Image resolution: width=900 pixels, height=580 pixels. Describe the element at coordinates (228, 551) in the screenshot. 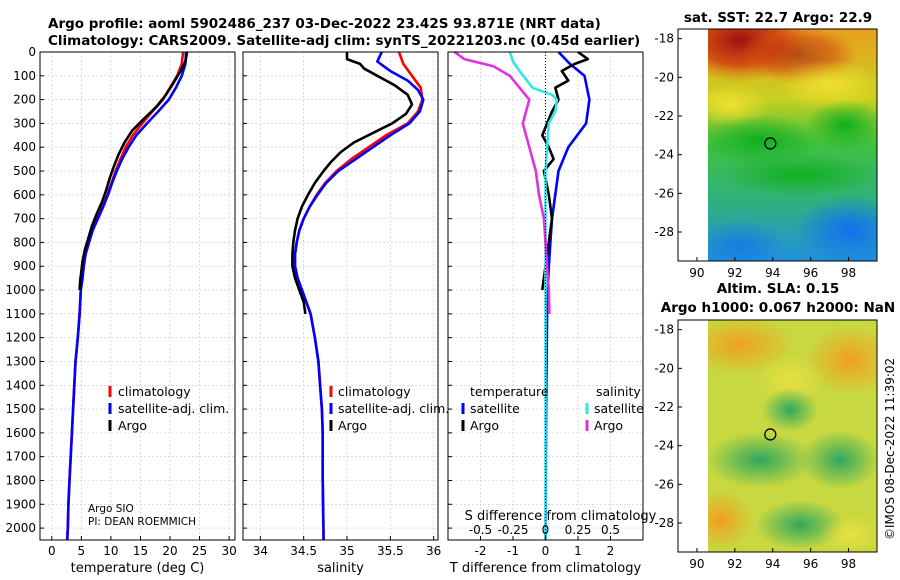

I see `x-tick-label: 30` at that location.